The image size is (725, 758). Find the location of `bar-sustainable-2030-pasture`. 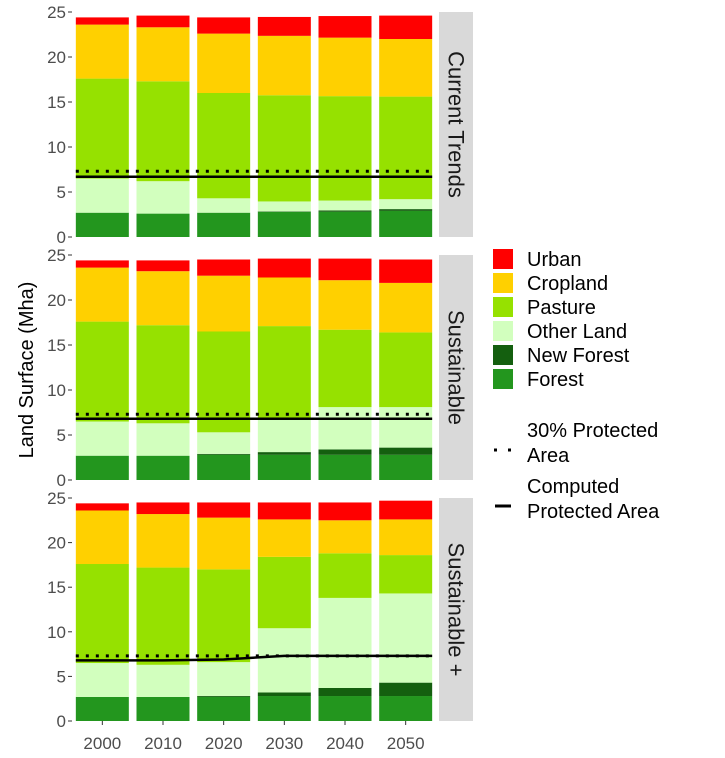

bar-sustainable-2030-pasture is located at coordinates (284, 592).